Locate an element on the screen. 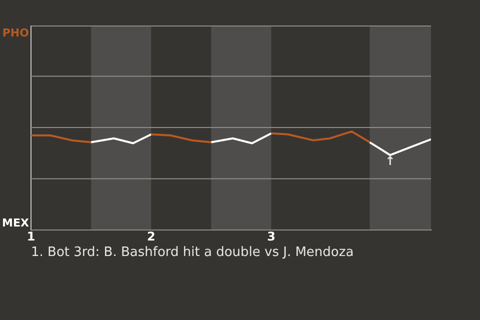 The height and width of the screenshot is (320, 480). x-tick-label: 3 is located at coordinates (271, 236).